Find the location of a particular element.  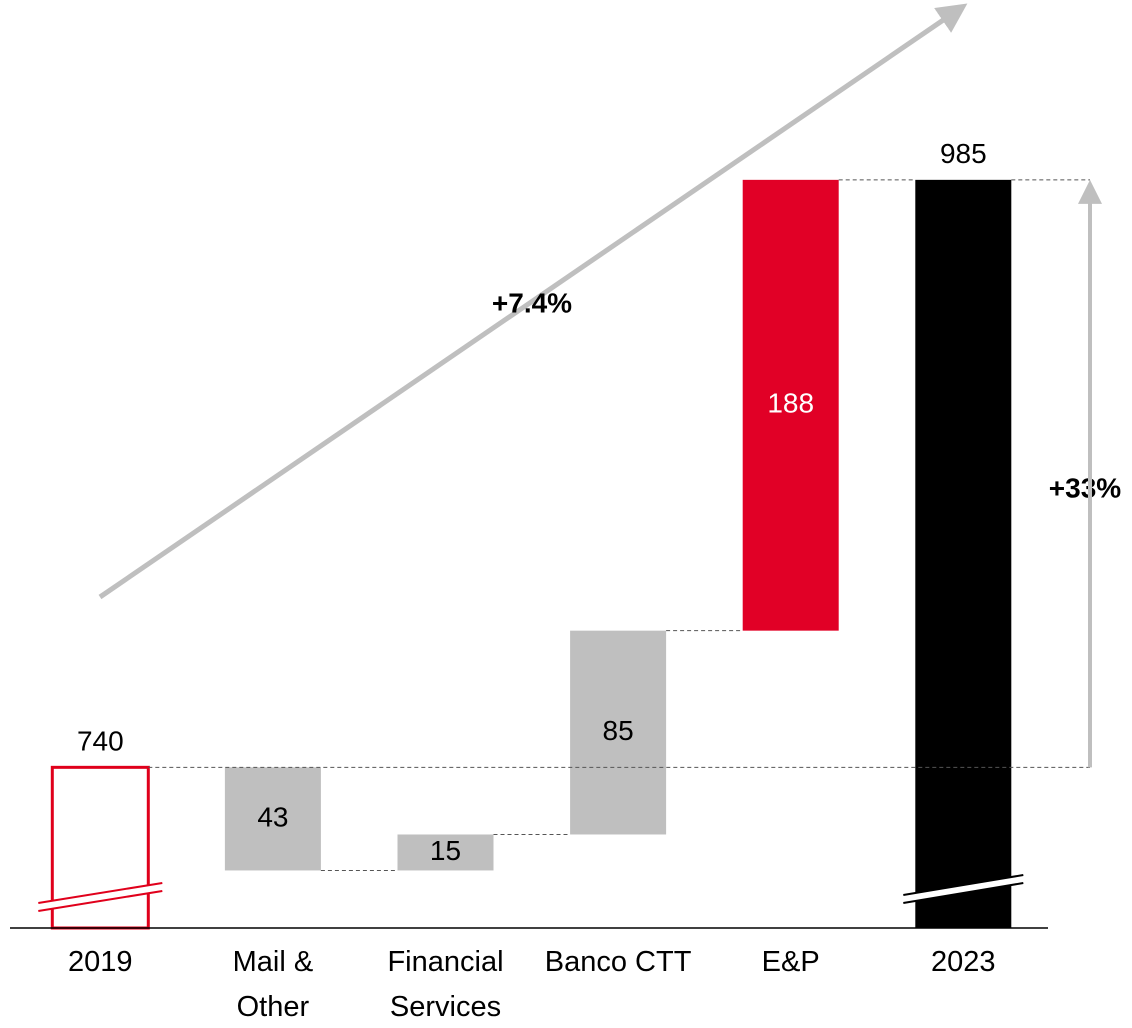

value-label: 85 is located at coordinates (618, 730).